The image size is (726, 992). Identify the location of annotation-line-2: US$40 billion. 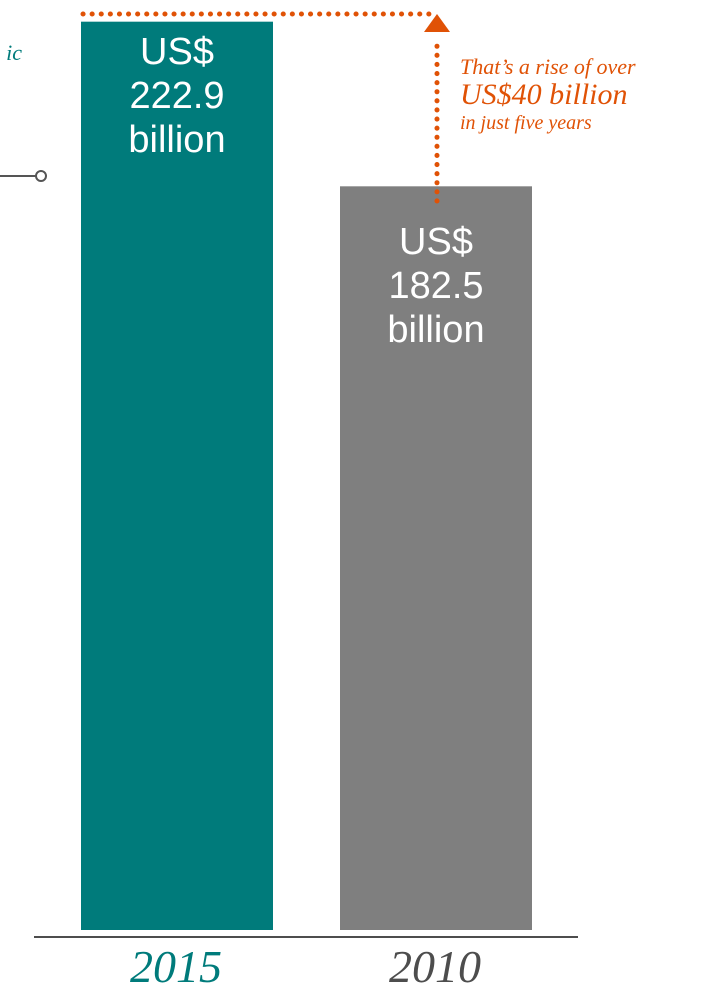
(544, 94).